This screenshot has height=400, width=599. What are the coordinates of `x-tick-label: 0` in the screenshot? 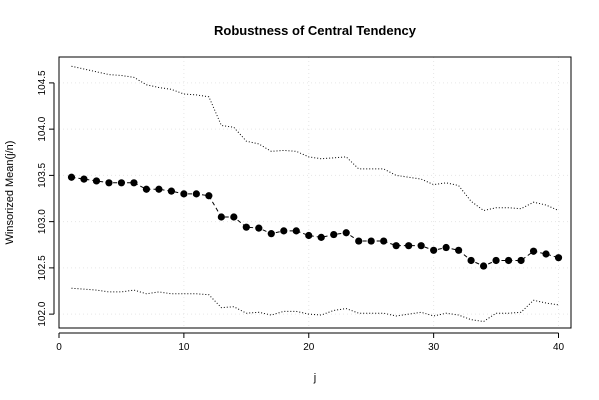 It's located at (59, 347).